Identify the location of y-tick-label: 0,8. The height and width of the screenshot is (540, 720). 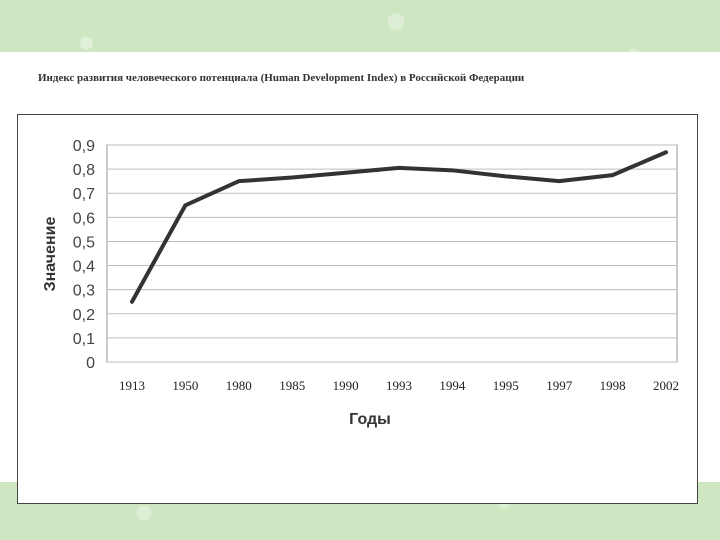
(84, 170).